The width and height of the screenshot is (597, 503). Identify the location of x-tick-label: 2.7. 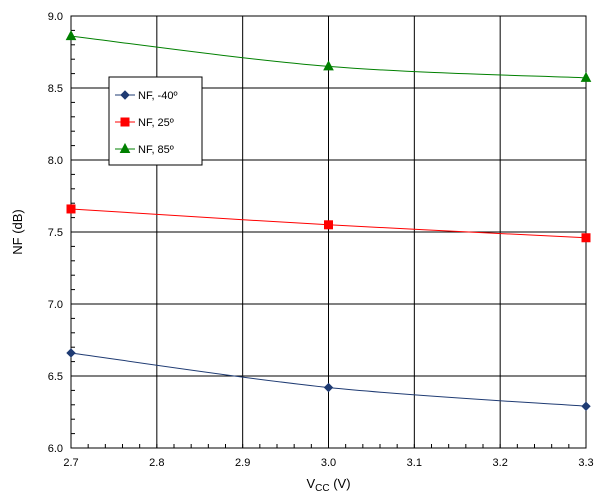
(70, 463).